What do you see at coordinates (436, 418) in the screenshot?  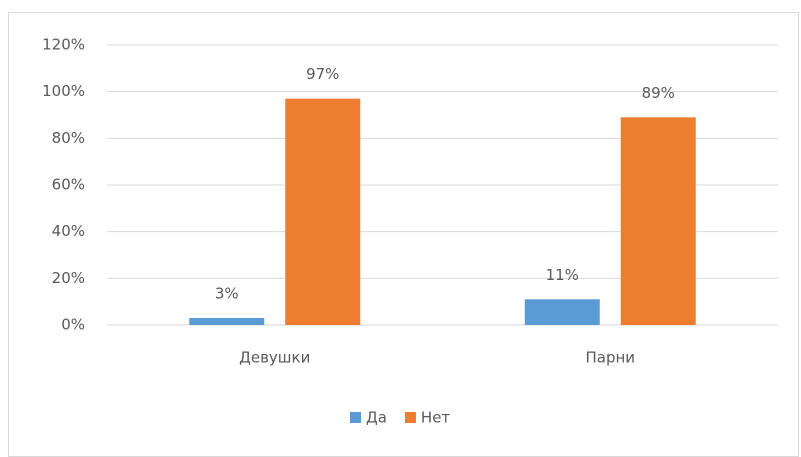 I see `legend-label: Нет` at bounding box center [436, 418].